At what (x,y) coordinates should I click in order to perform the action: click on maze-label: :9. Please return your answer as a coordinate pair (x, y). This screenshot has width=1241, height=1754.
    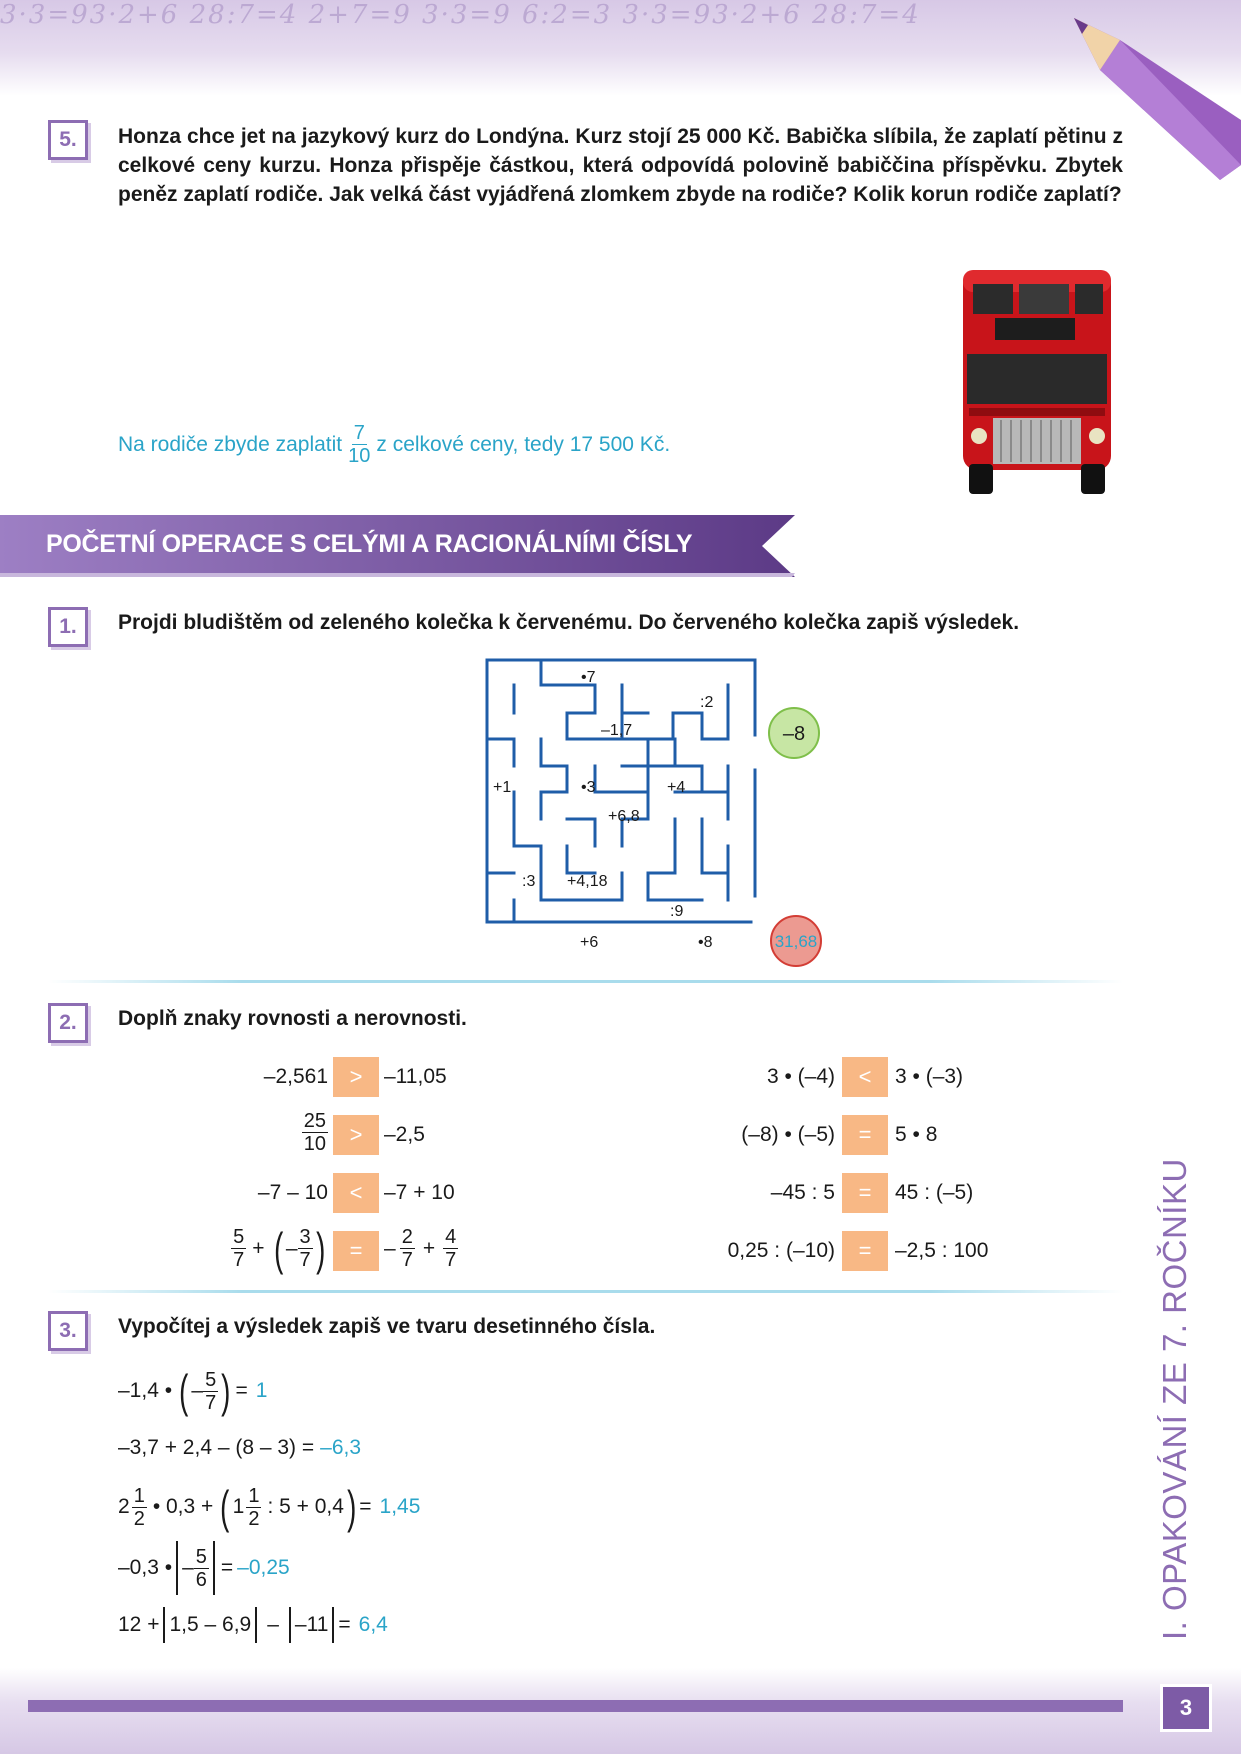
    Looking at the image, I should click on (676, 911).